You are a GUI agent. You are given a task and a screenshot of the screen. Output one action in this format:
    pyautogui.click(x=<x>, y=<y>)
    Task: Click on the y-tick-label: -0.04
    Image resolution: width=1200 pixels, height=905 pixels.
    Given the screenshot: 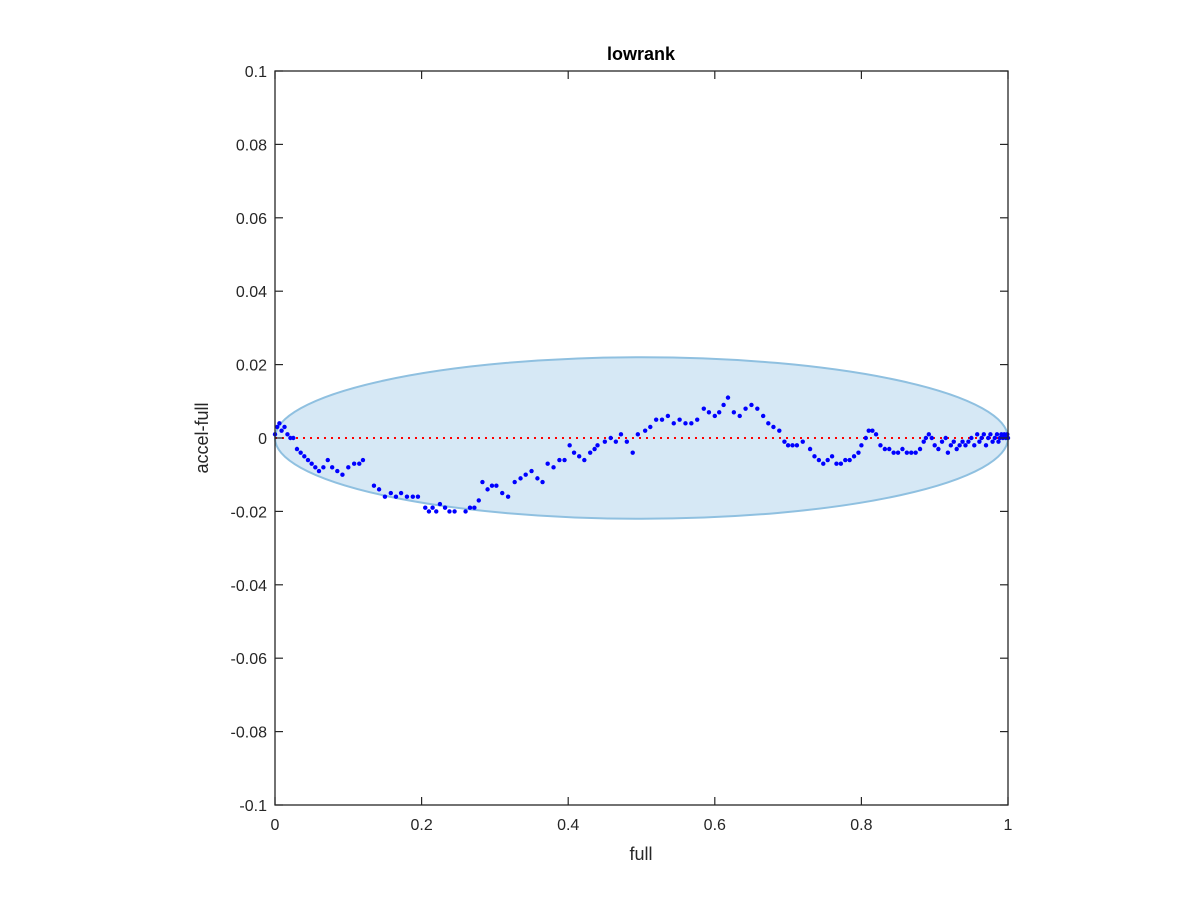 What is the action you would take?
    pyautogui.click(x=249, y=586)
    